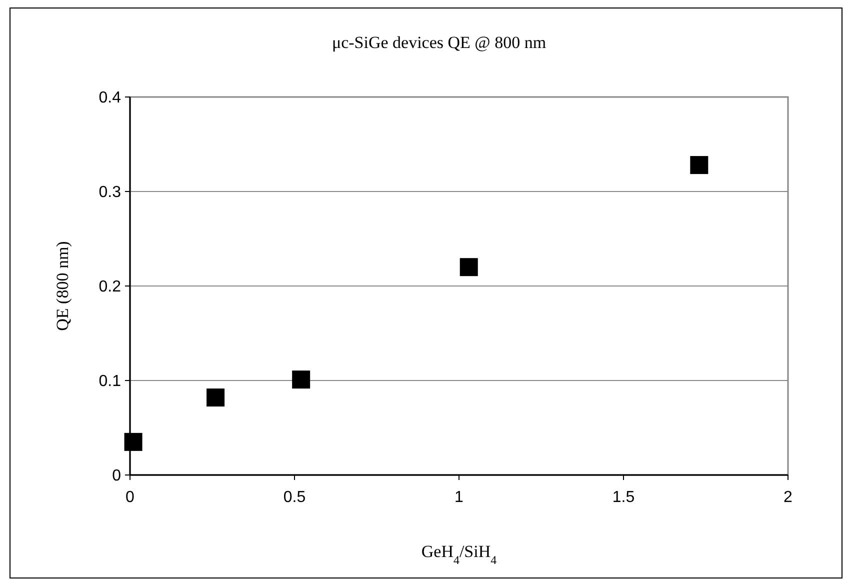 This screenshot has height=580, width=848. Describe the element at coordinates (62, 286) in the screenshot. I see `y-axis-title: QE (800 nm)` at that location.